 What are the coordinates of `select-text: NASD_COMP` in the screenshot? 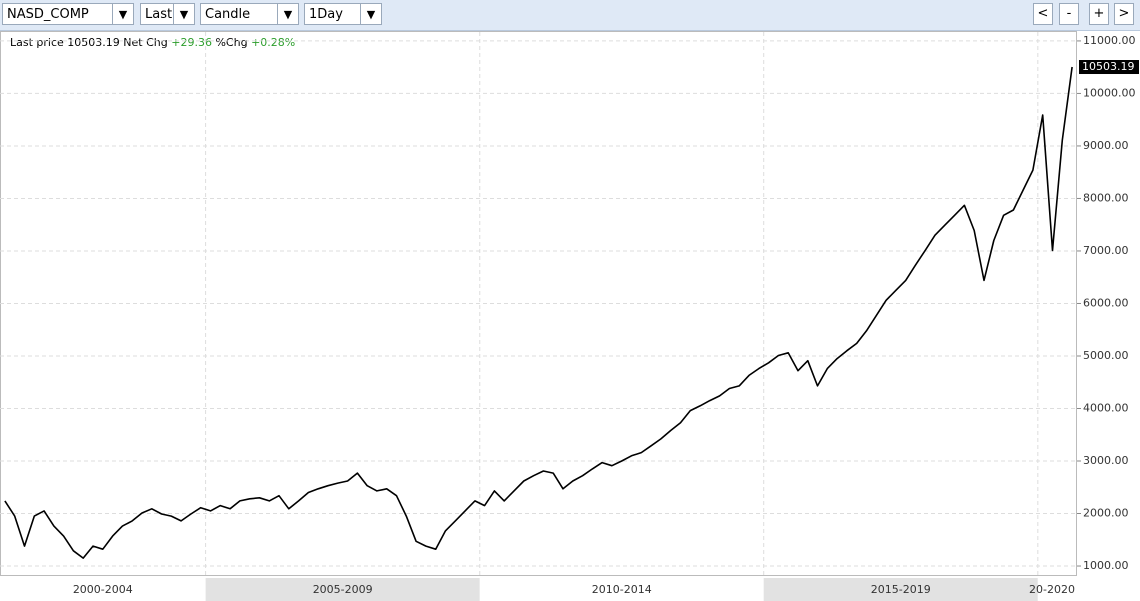 It's located at (48, 14).